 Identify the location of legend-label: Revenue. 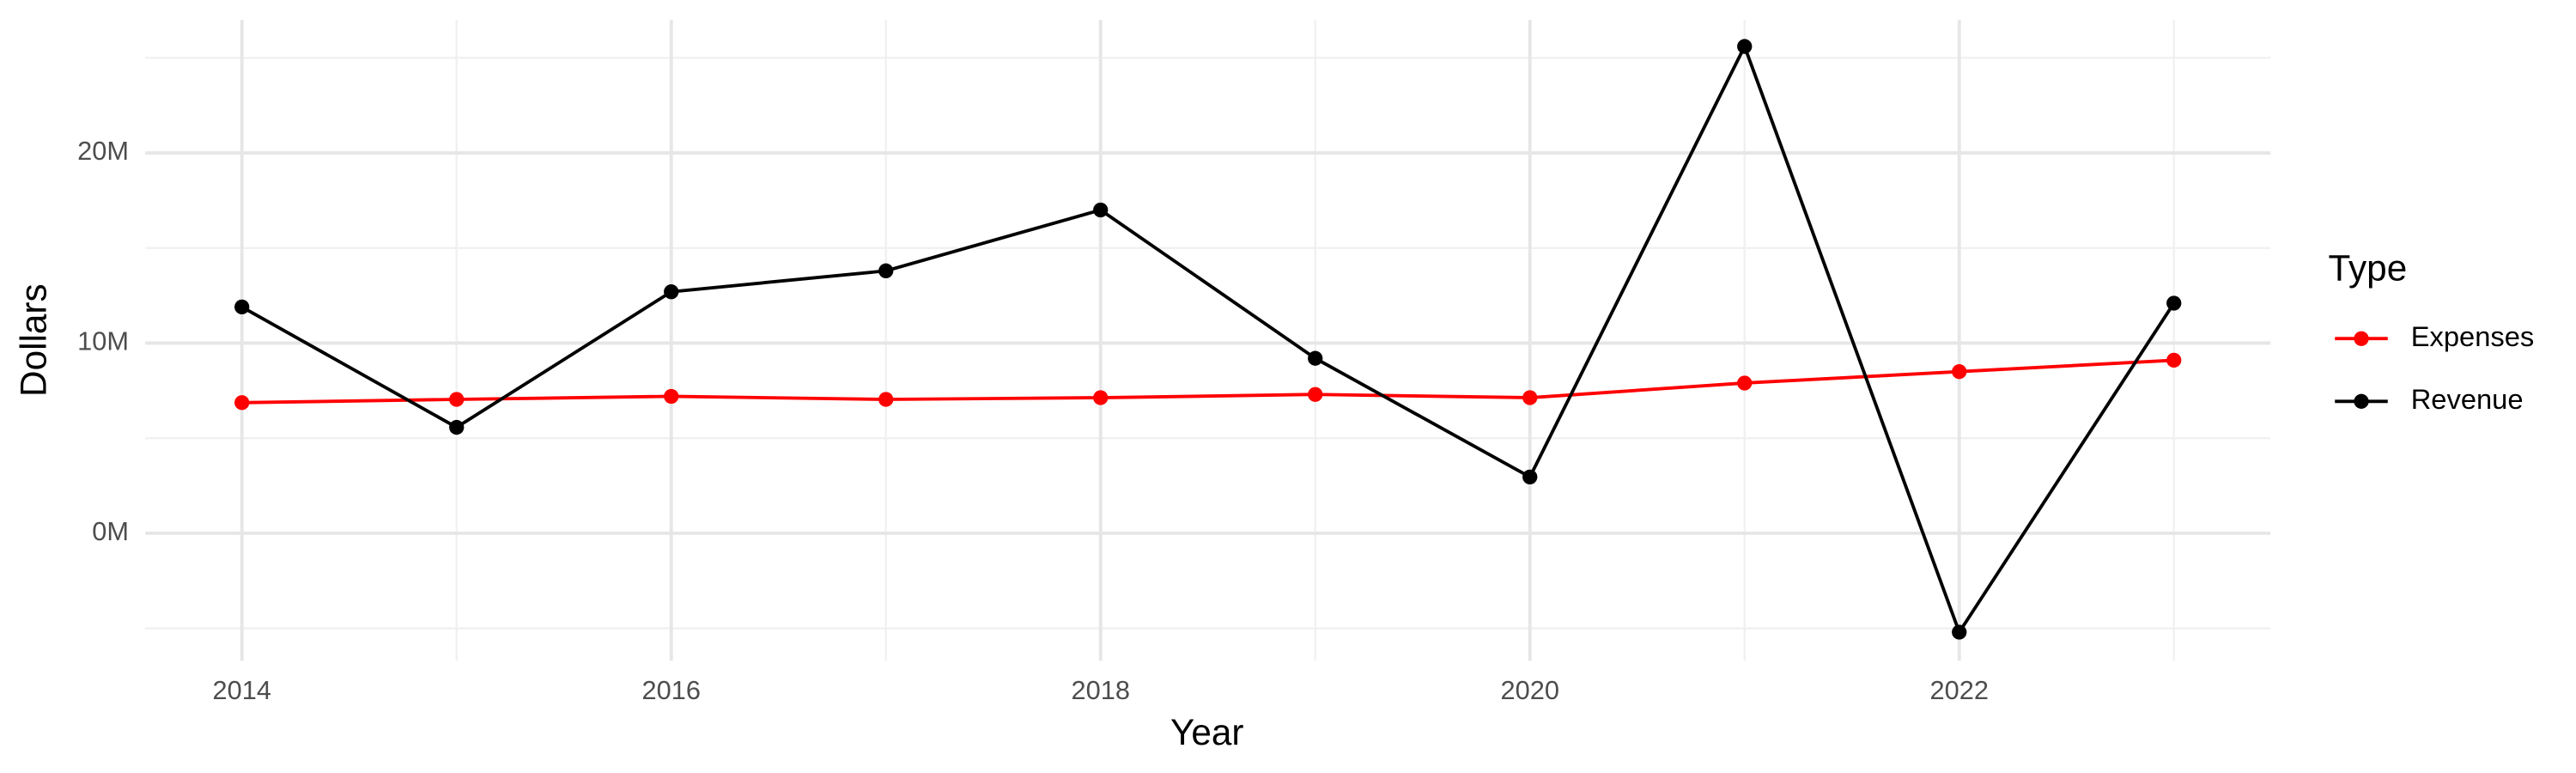
(2467, 399).